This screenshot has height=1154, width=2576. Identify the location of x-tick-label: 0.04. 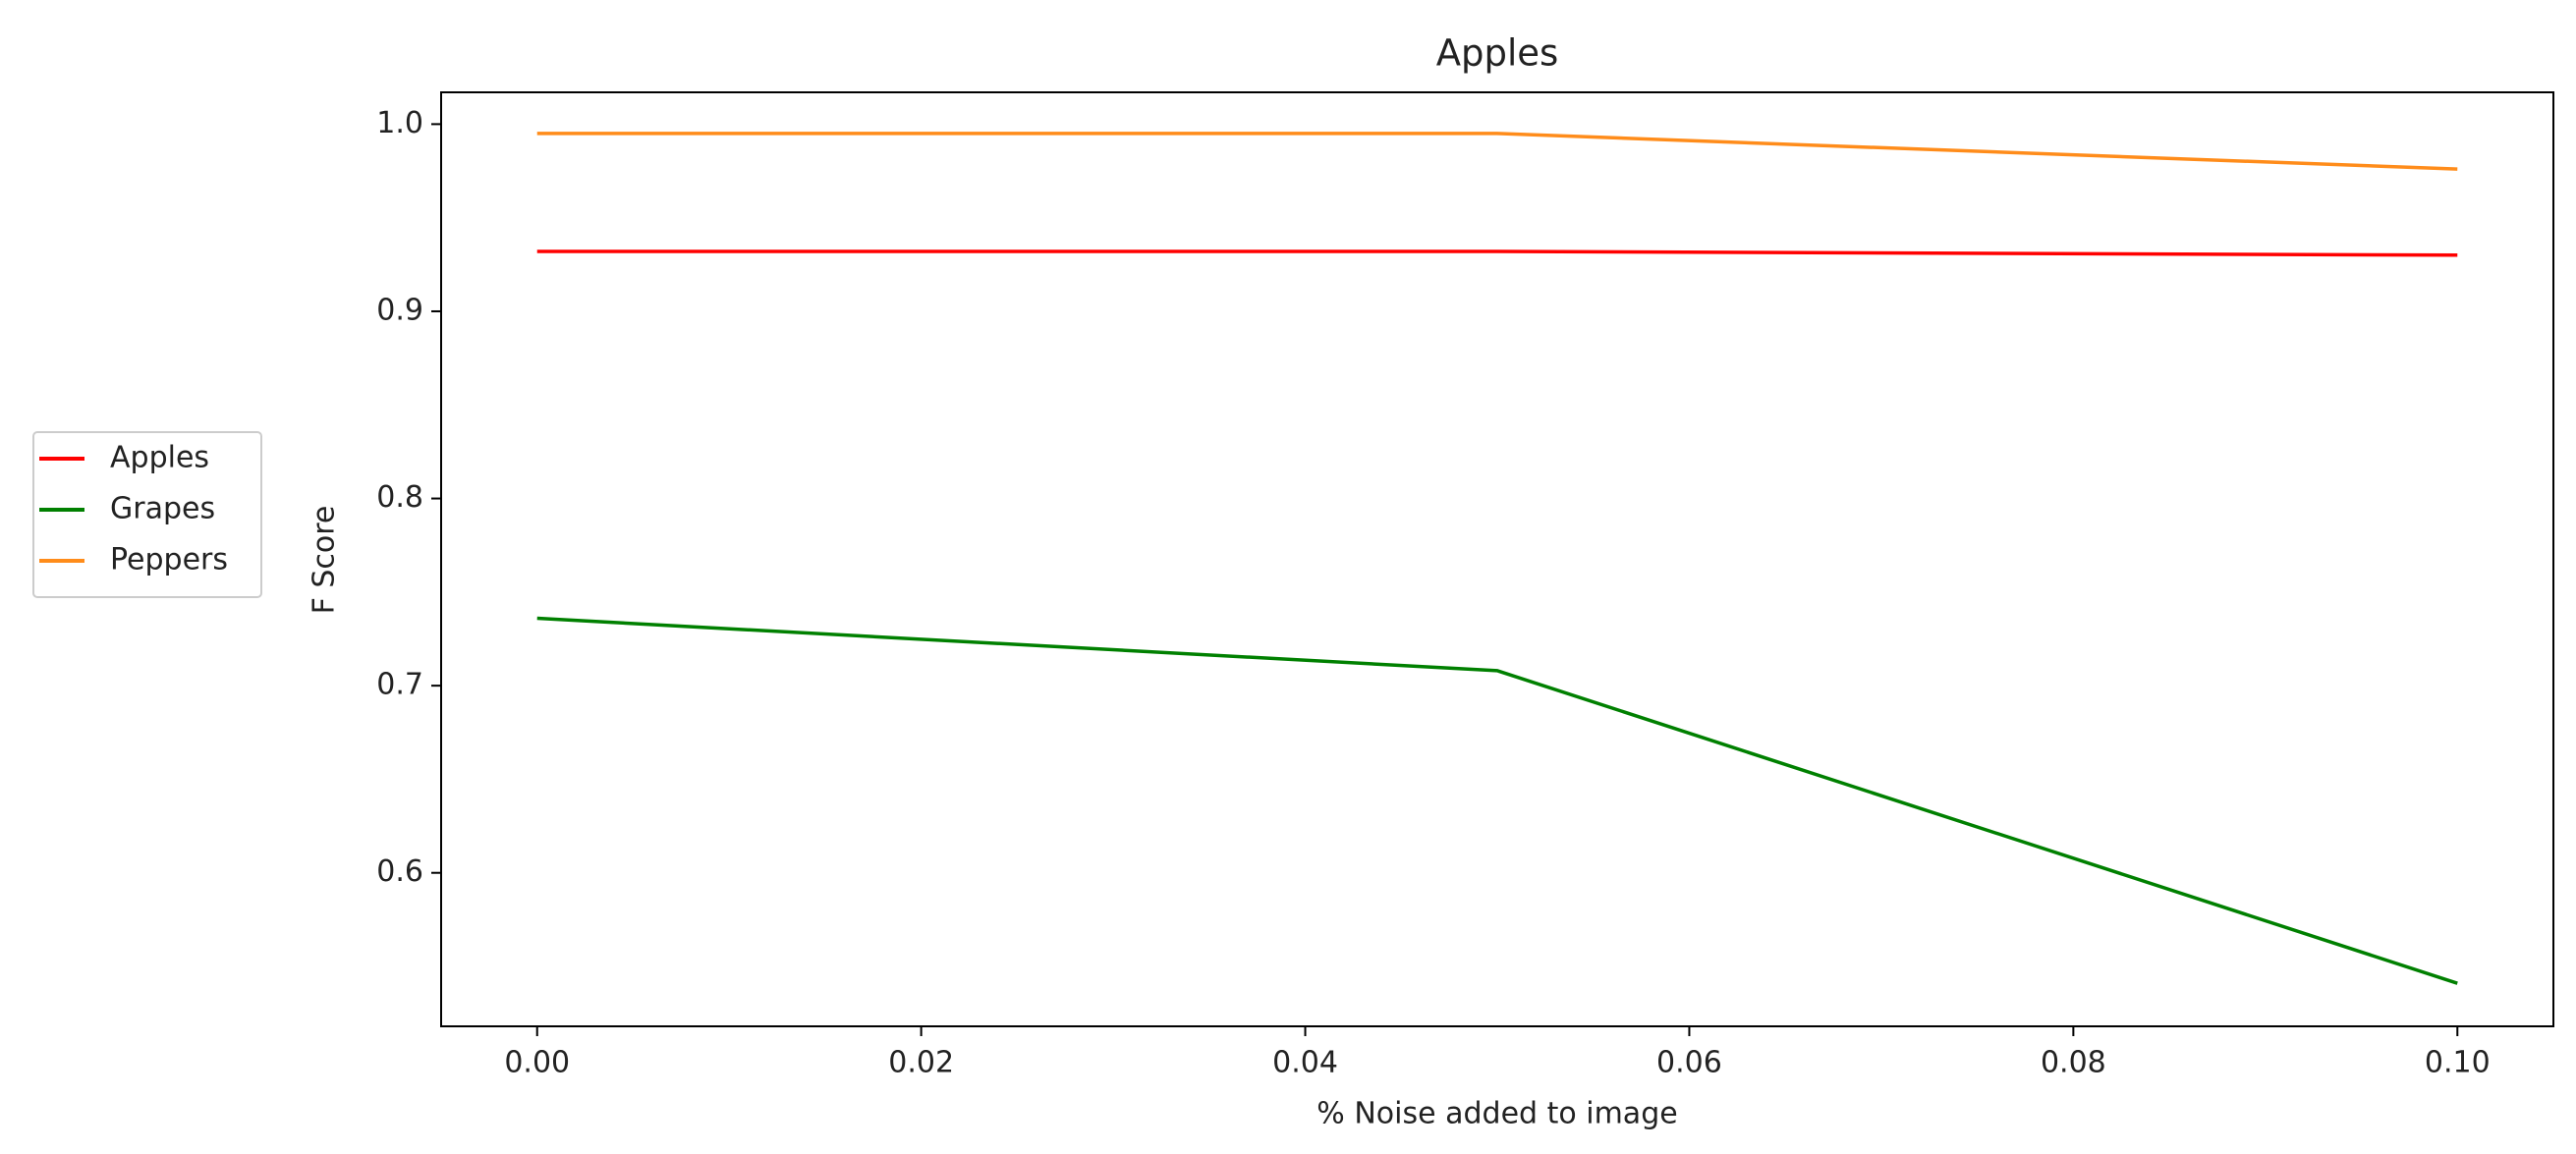
(1305, 1063).